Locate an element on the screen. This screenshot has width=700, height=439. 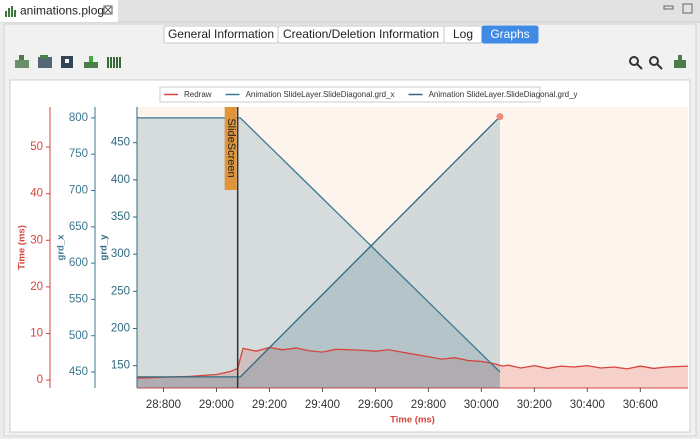
legend-label: Animation SlideLayer.SlideDiagonal.grd_x is located at coordinates (320, 94).